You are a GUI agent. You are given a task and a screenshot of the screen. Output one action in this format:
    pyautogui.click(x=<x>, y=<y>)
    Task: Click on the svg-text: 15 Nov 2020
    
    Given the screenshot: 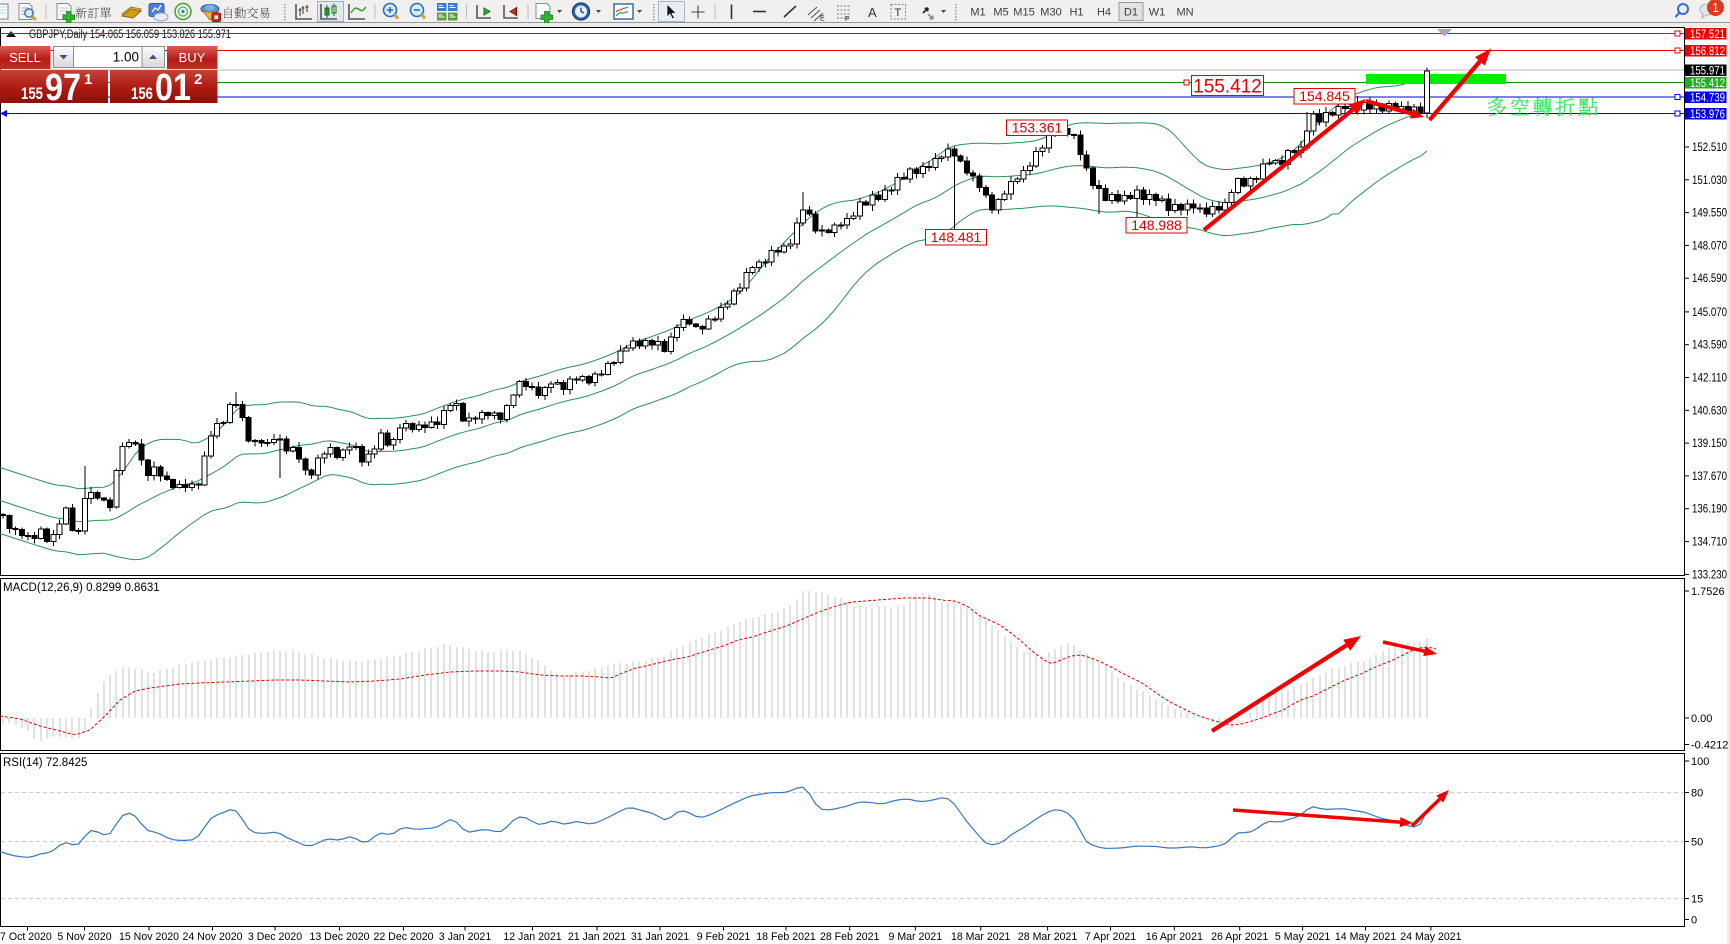 What is the action you would take?
    pyautogui.click(x=149, y=937)
    